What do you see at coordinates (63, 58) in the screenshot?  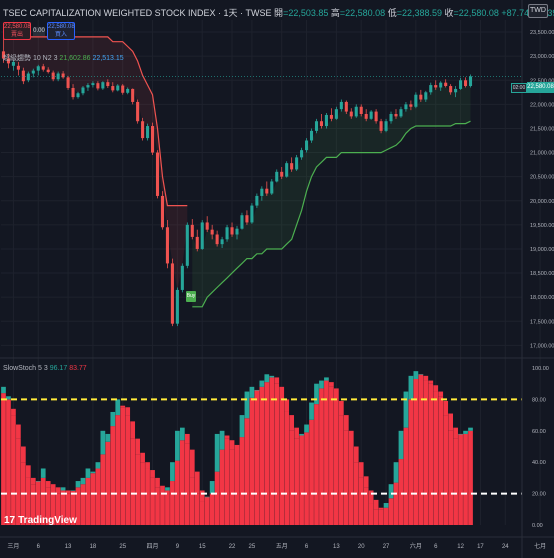 I see `supertrend-legend: 超級趨勢 10 N2 3 21,602.86 22,513.15` at bounding box center [63, 58].